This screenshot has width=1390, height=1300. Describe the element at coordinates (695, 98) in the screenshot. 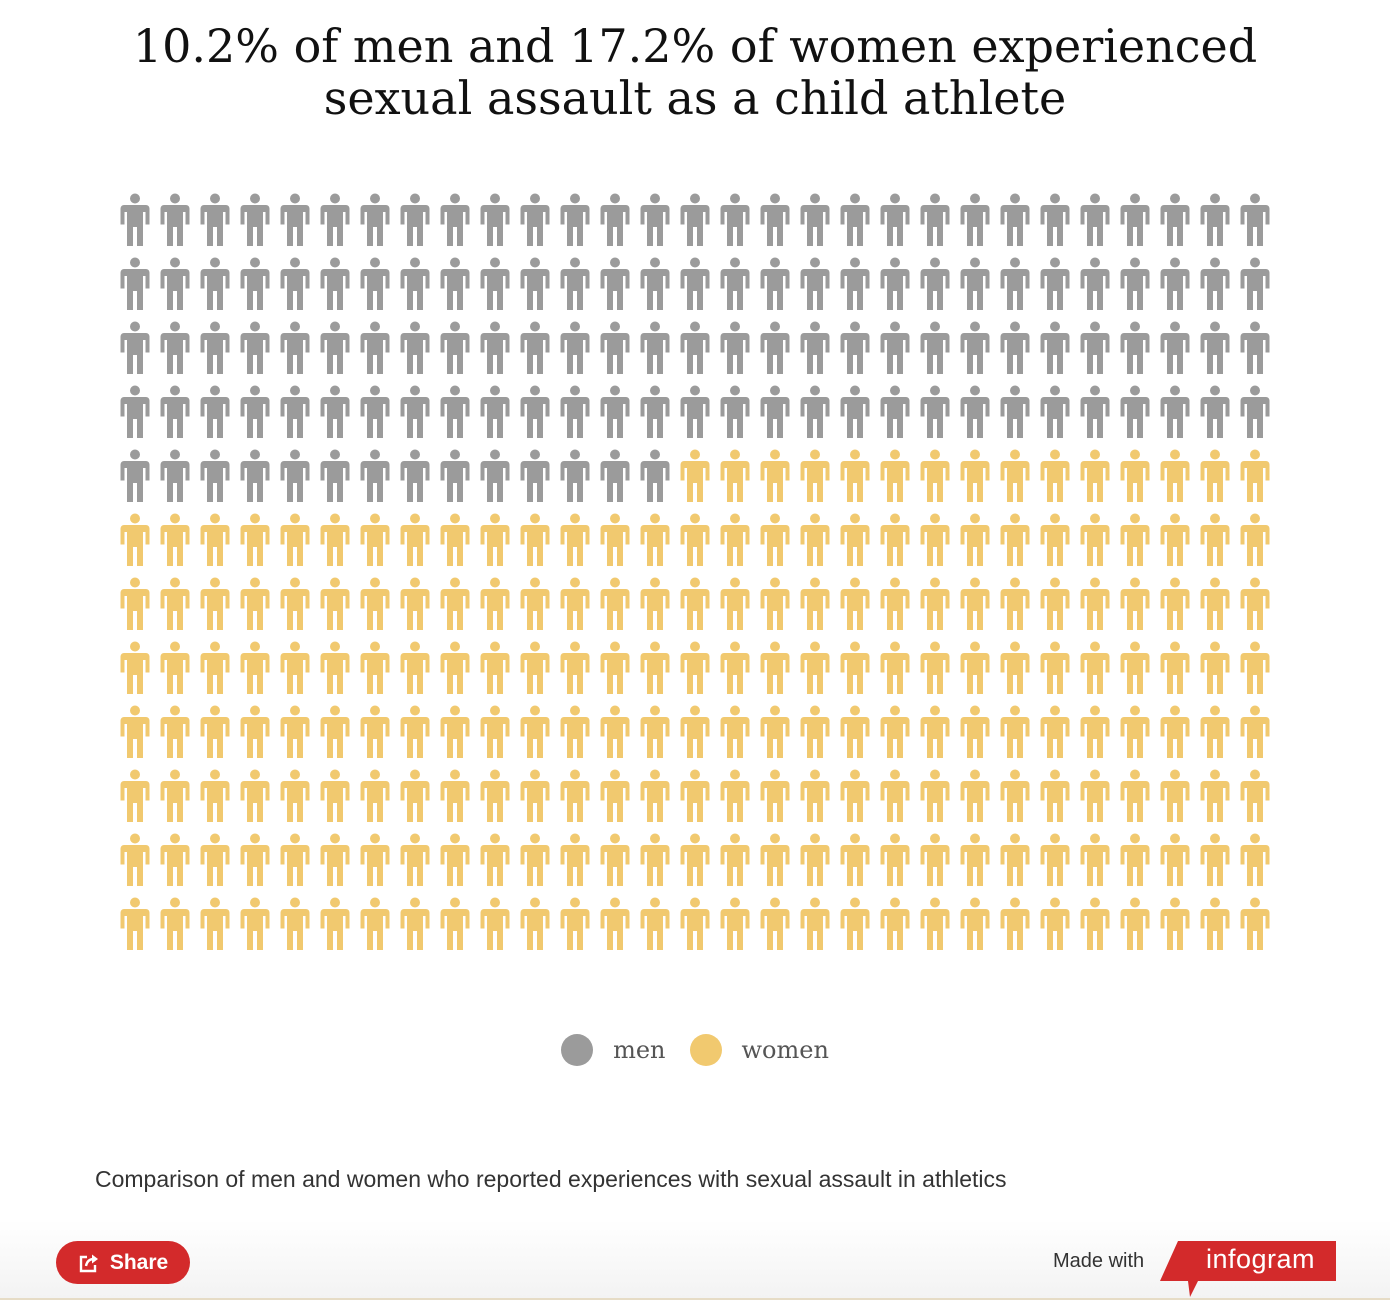

I see `chart-title-line-2: sexual assault as a child athlete` at that location.